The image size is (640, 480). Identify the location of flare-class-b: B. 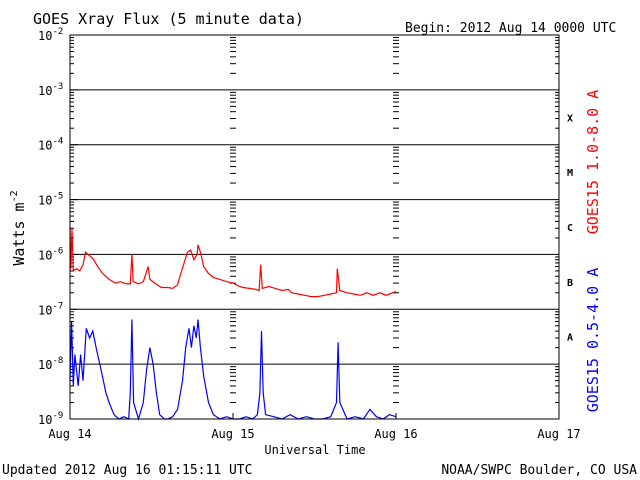
(570, 283).